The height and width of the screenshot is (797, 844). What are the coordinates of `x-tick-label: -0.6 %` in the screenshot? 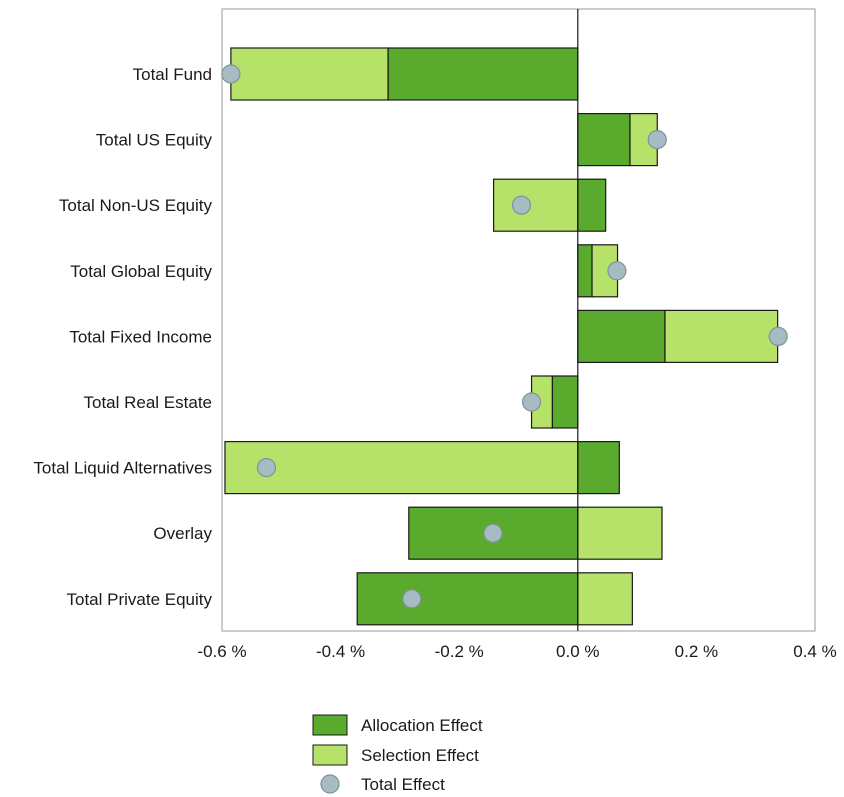 It's located at (221, 651).